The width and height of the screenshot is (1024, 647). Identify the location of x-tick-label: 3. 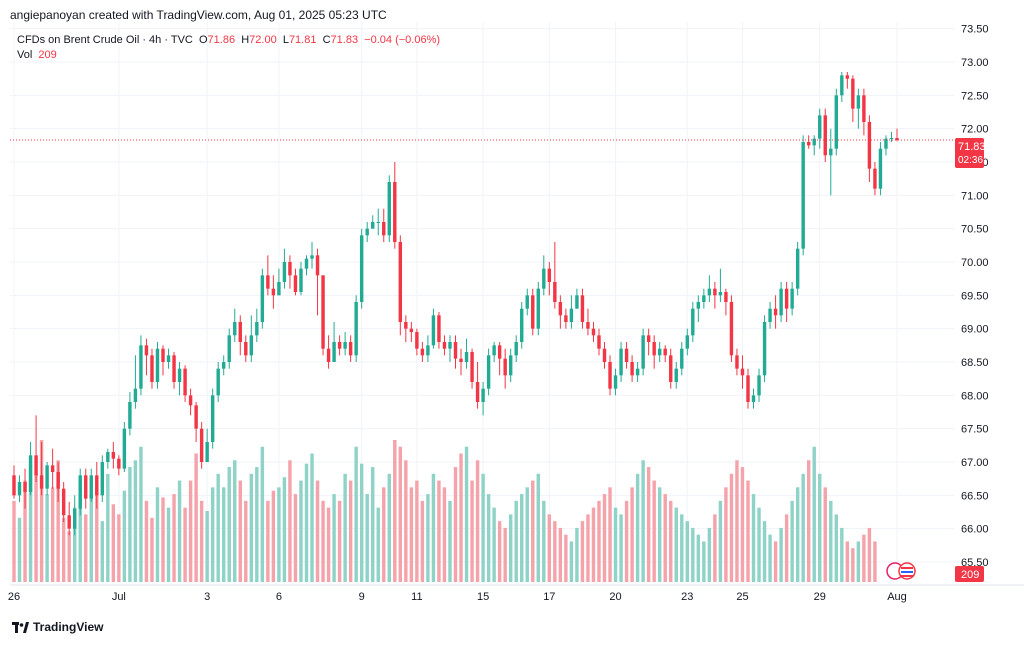
(207, 597).